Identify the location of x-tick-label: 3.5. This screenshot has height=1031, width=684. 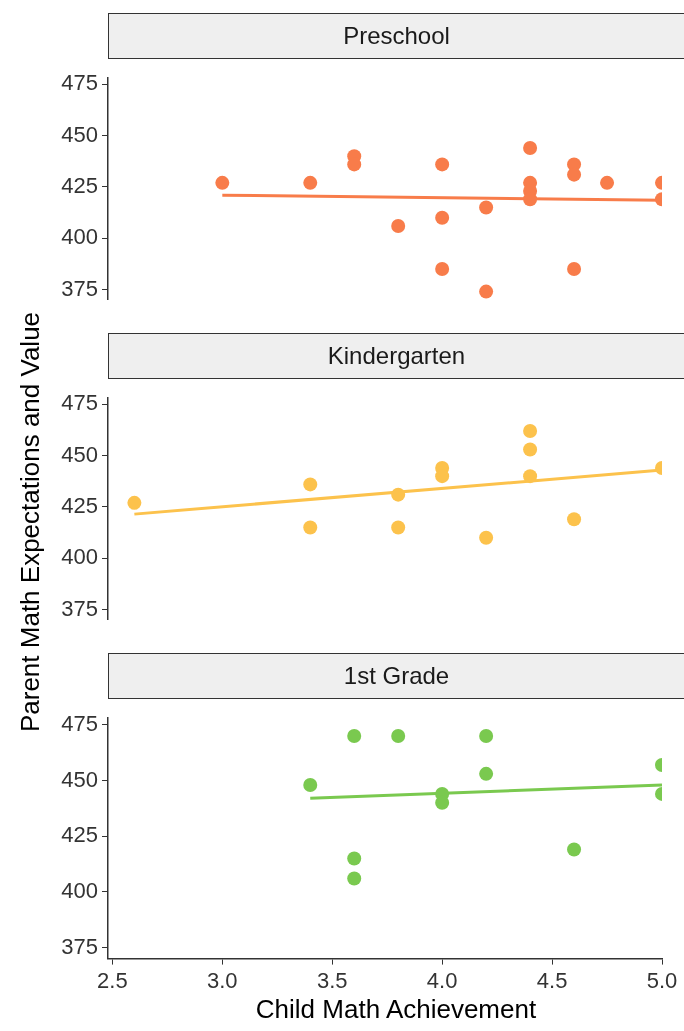
(332, 980).